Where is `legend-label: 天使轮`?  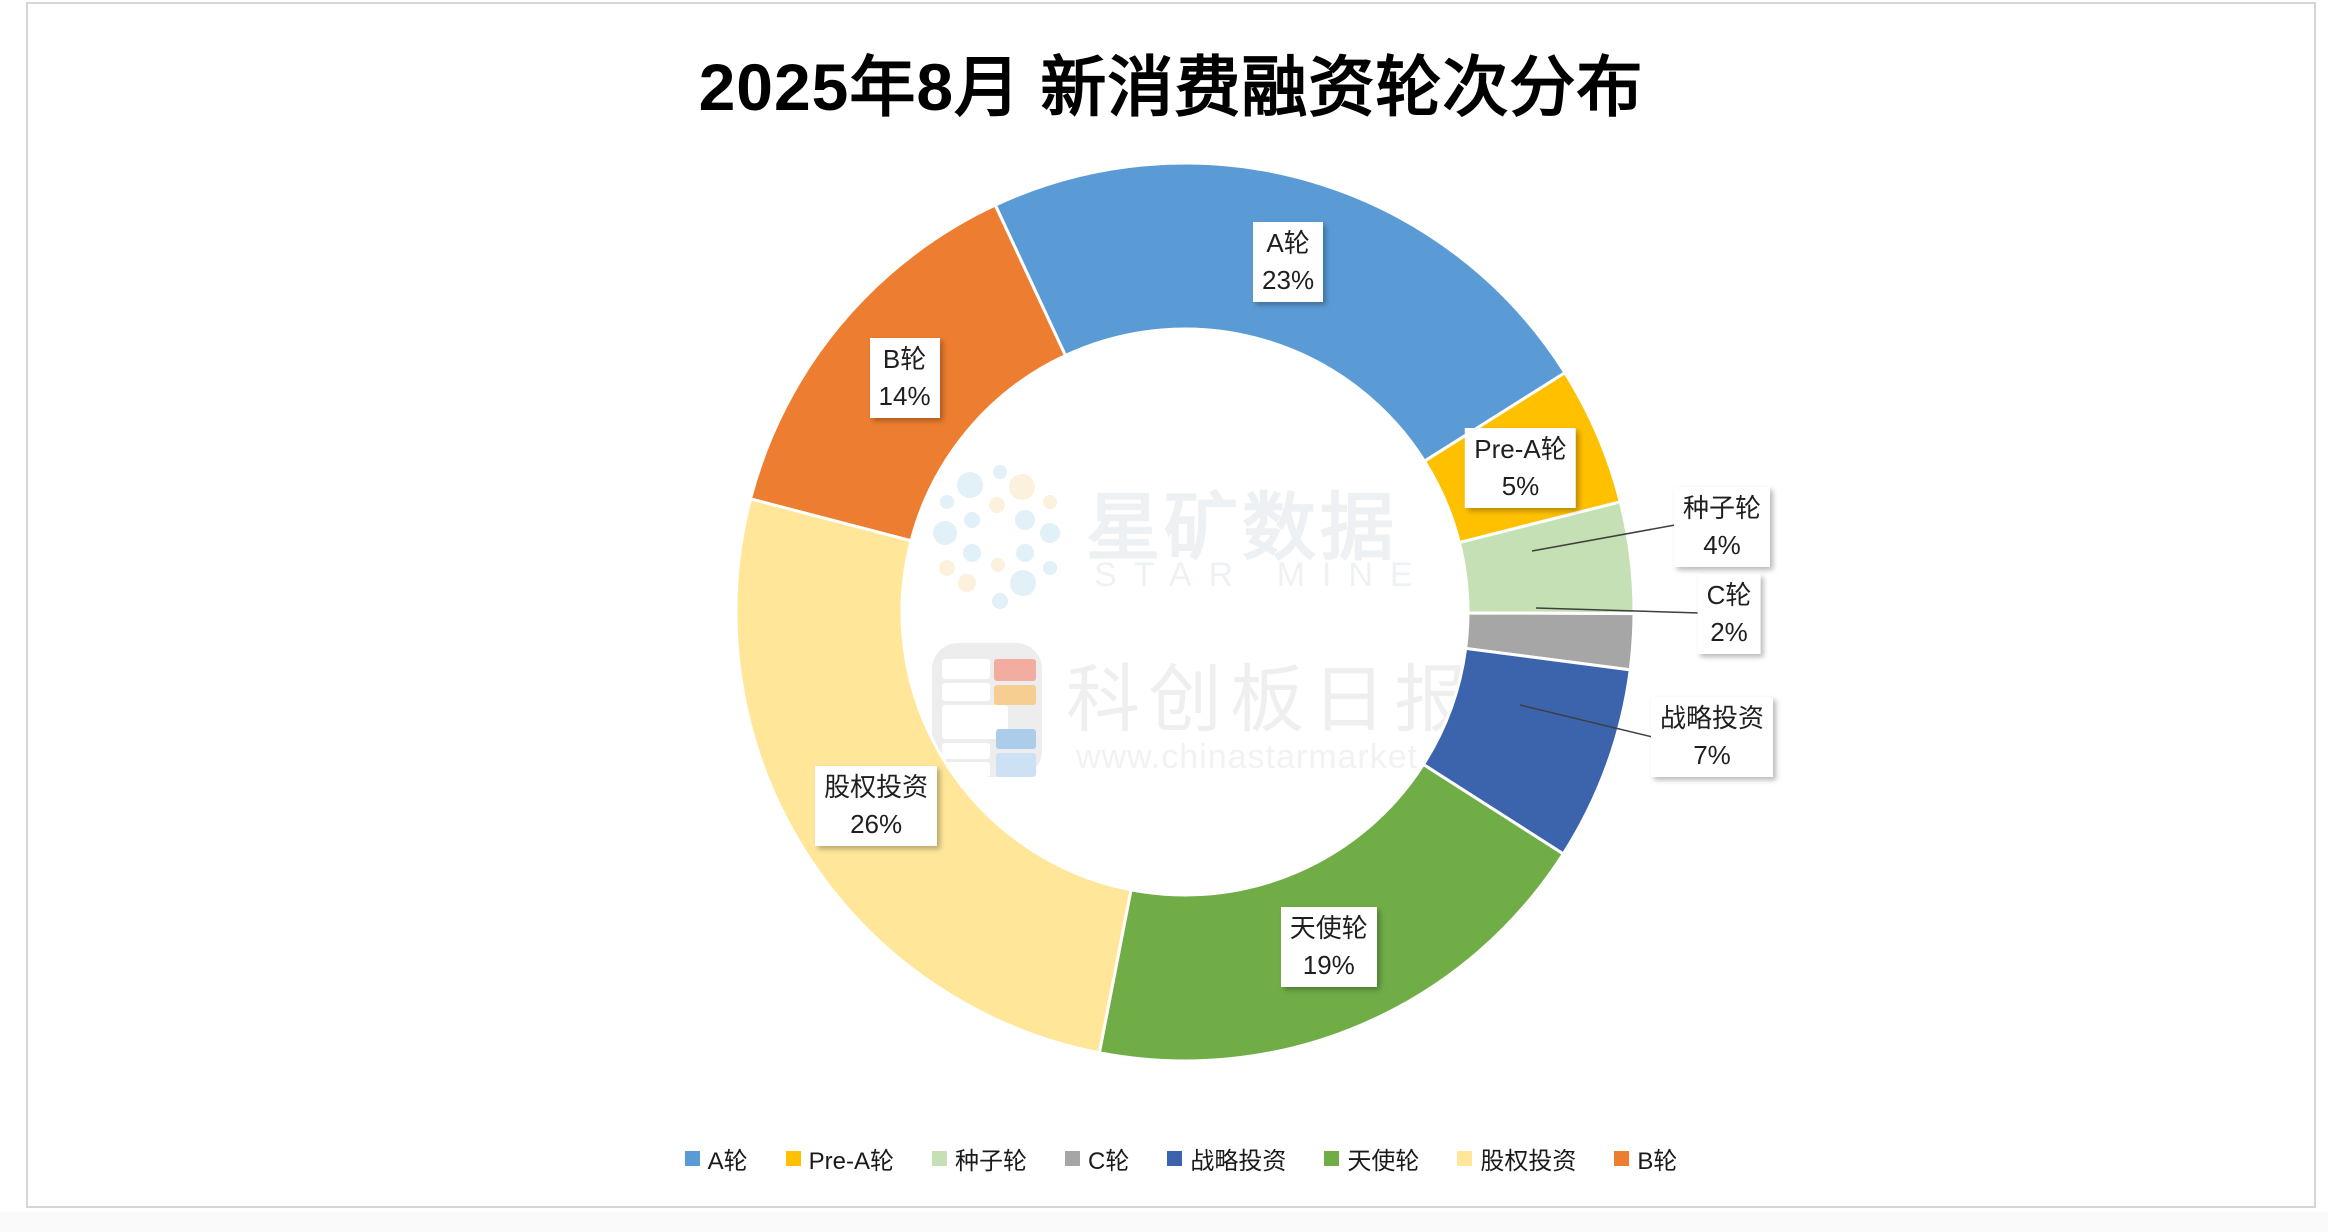
legend-label: 天使轮 is located at coordinates (1383, 1161).